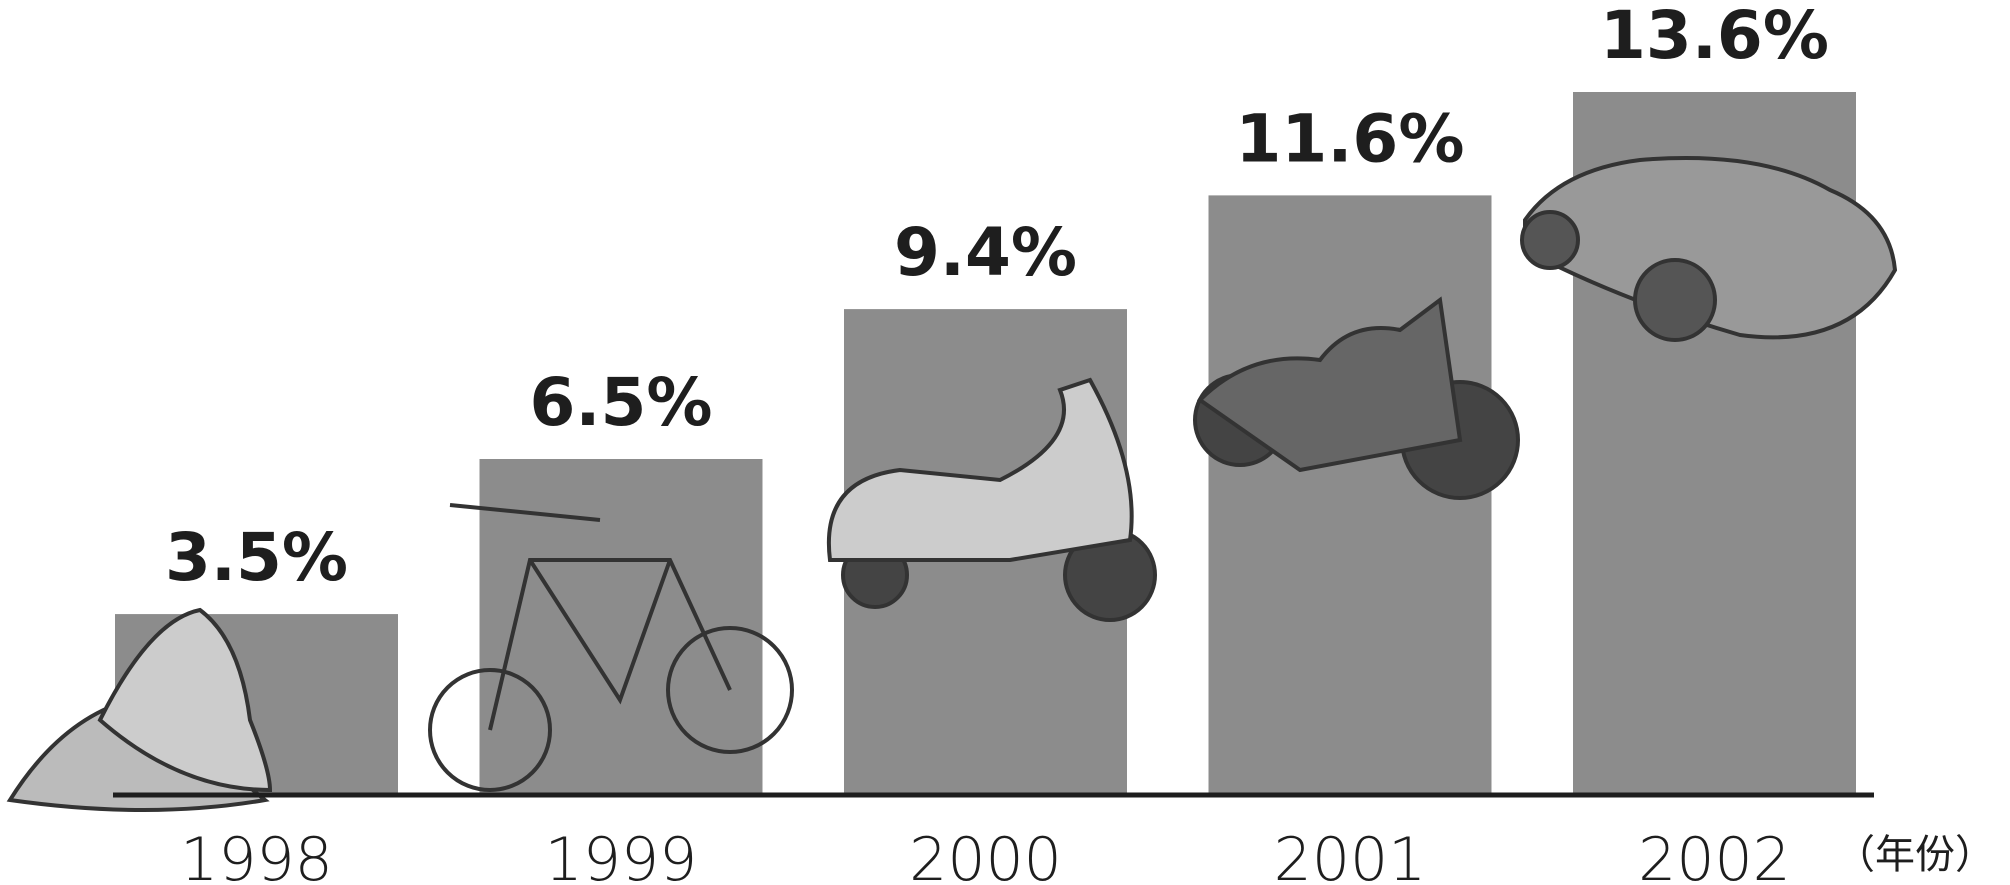  I want to click on value-label: 6.5%, so click(620, 402).